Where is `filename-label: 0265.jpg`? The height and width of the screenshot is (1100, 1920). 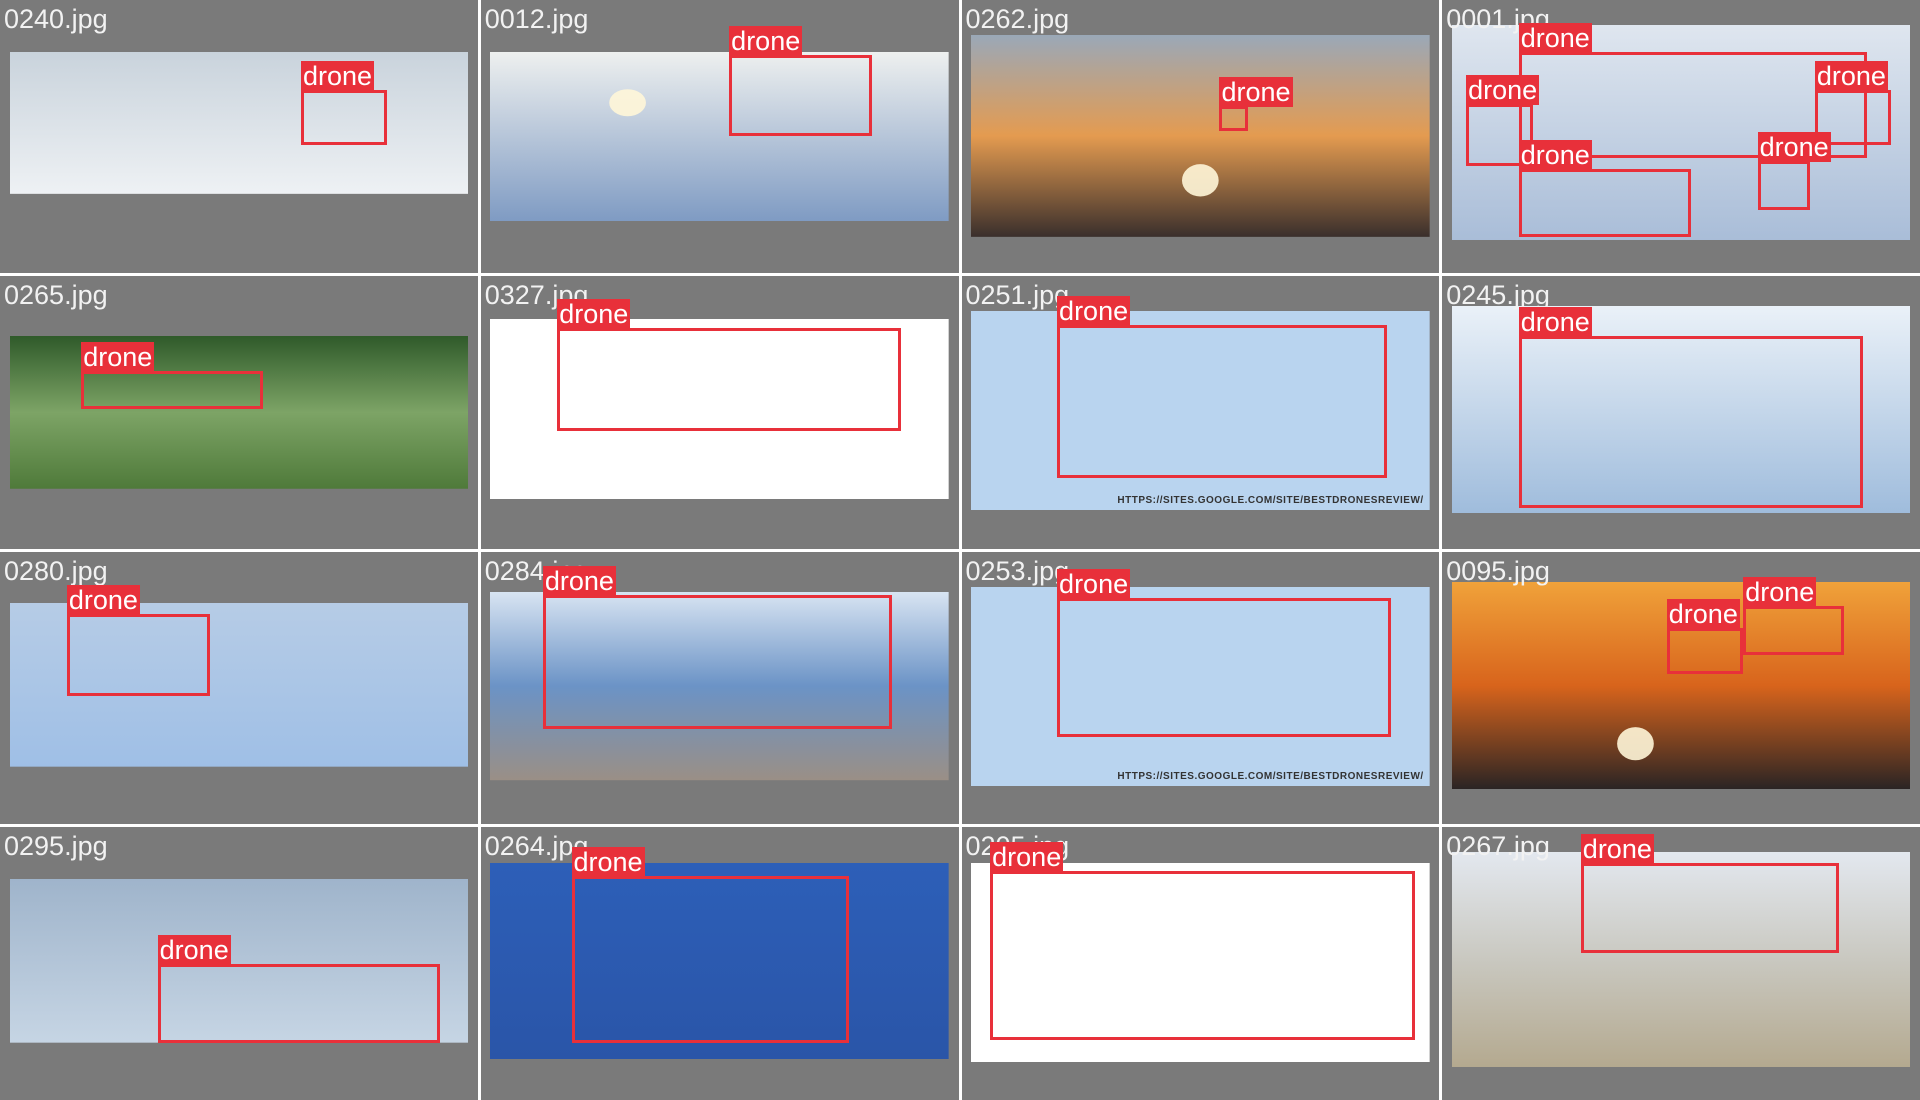
filename-label: 0265.jpg is located at coordinates (56, 294).